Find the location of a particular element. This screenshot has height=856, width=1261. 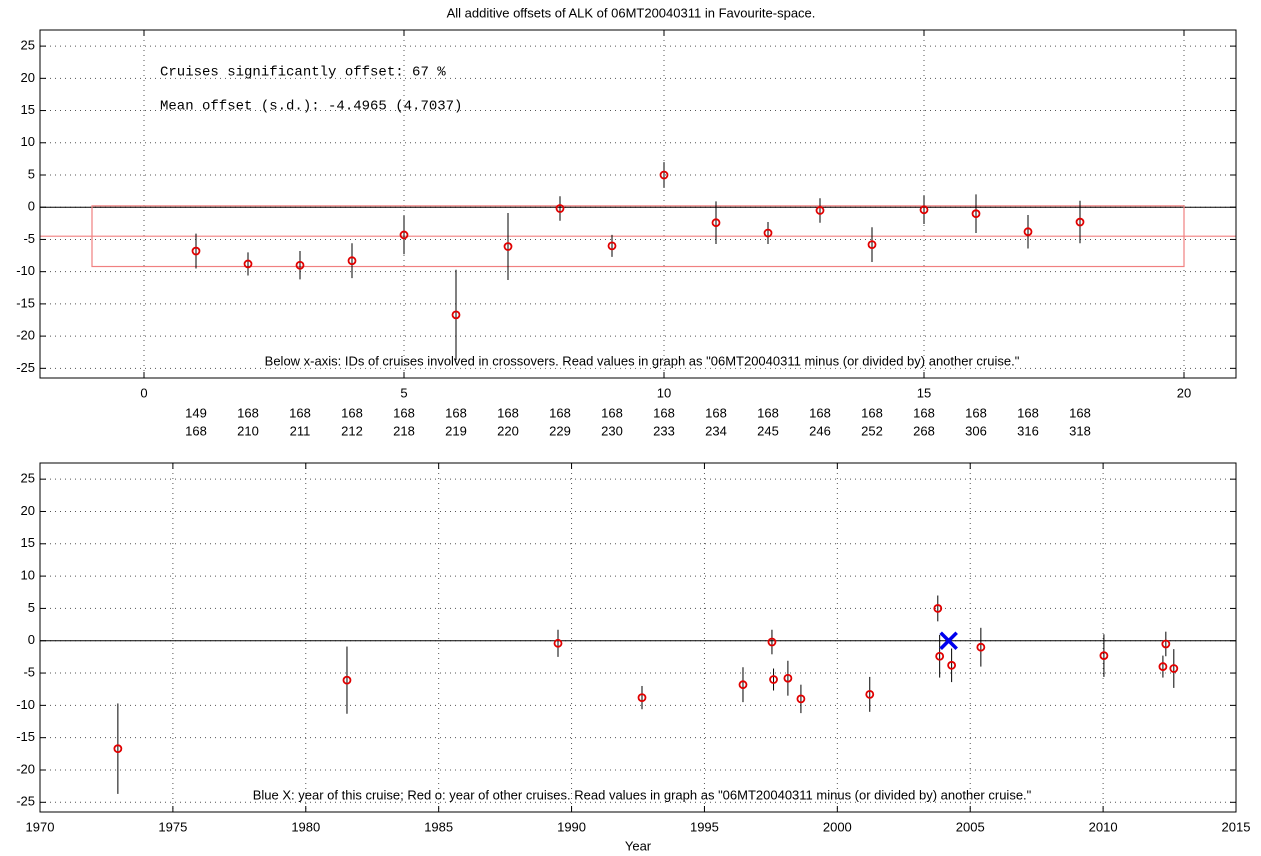

x-tick-label: 5 is located at coordinates (403, 392).